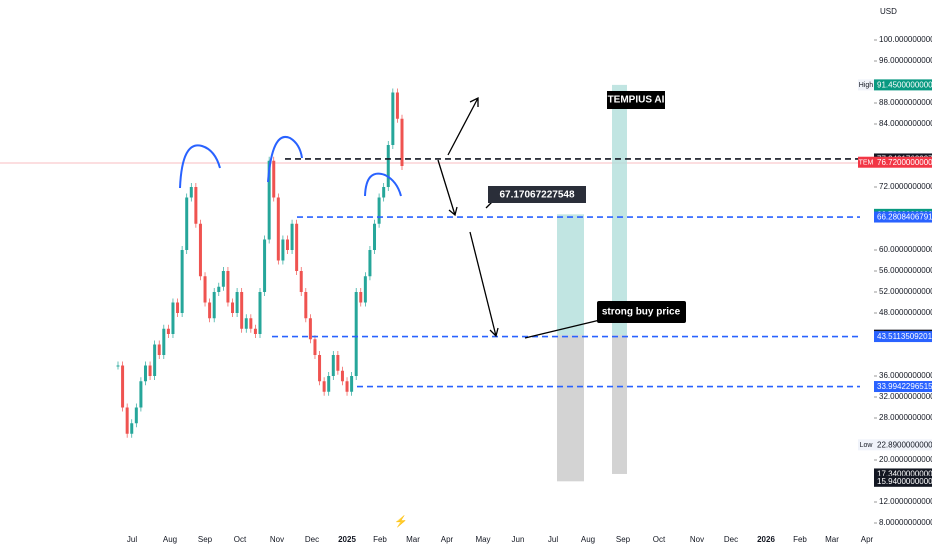 The width and height of the screenshot is (932, 555). I want to click on target-label: 67.17067227548, so click(537, 195).